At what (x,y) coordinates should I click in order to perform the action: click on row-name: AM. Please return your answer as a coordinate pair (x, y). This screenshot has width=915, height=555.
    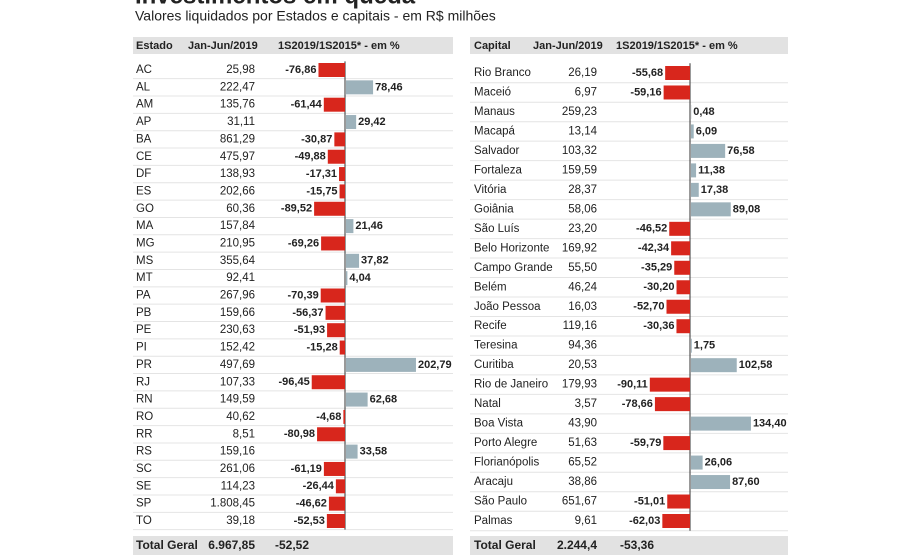
    Looking at the image, I should click on (144, 105).